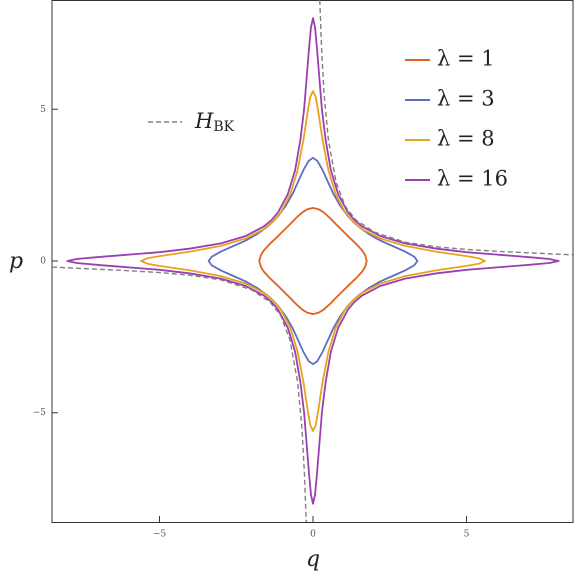 The image size is (576, 575). What do you see at coordinates (313, 535) in the screenshot?
I see `x-tick-label: 0` at bounding box center [313, 535].